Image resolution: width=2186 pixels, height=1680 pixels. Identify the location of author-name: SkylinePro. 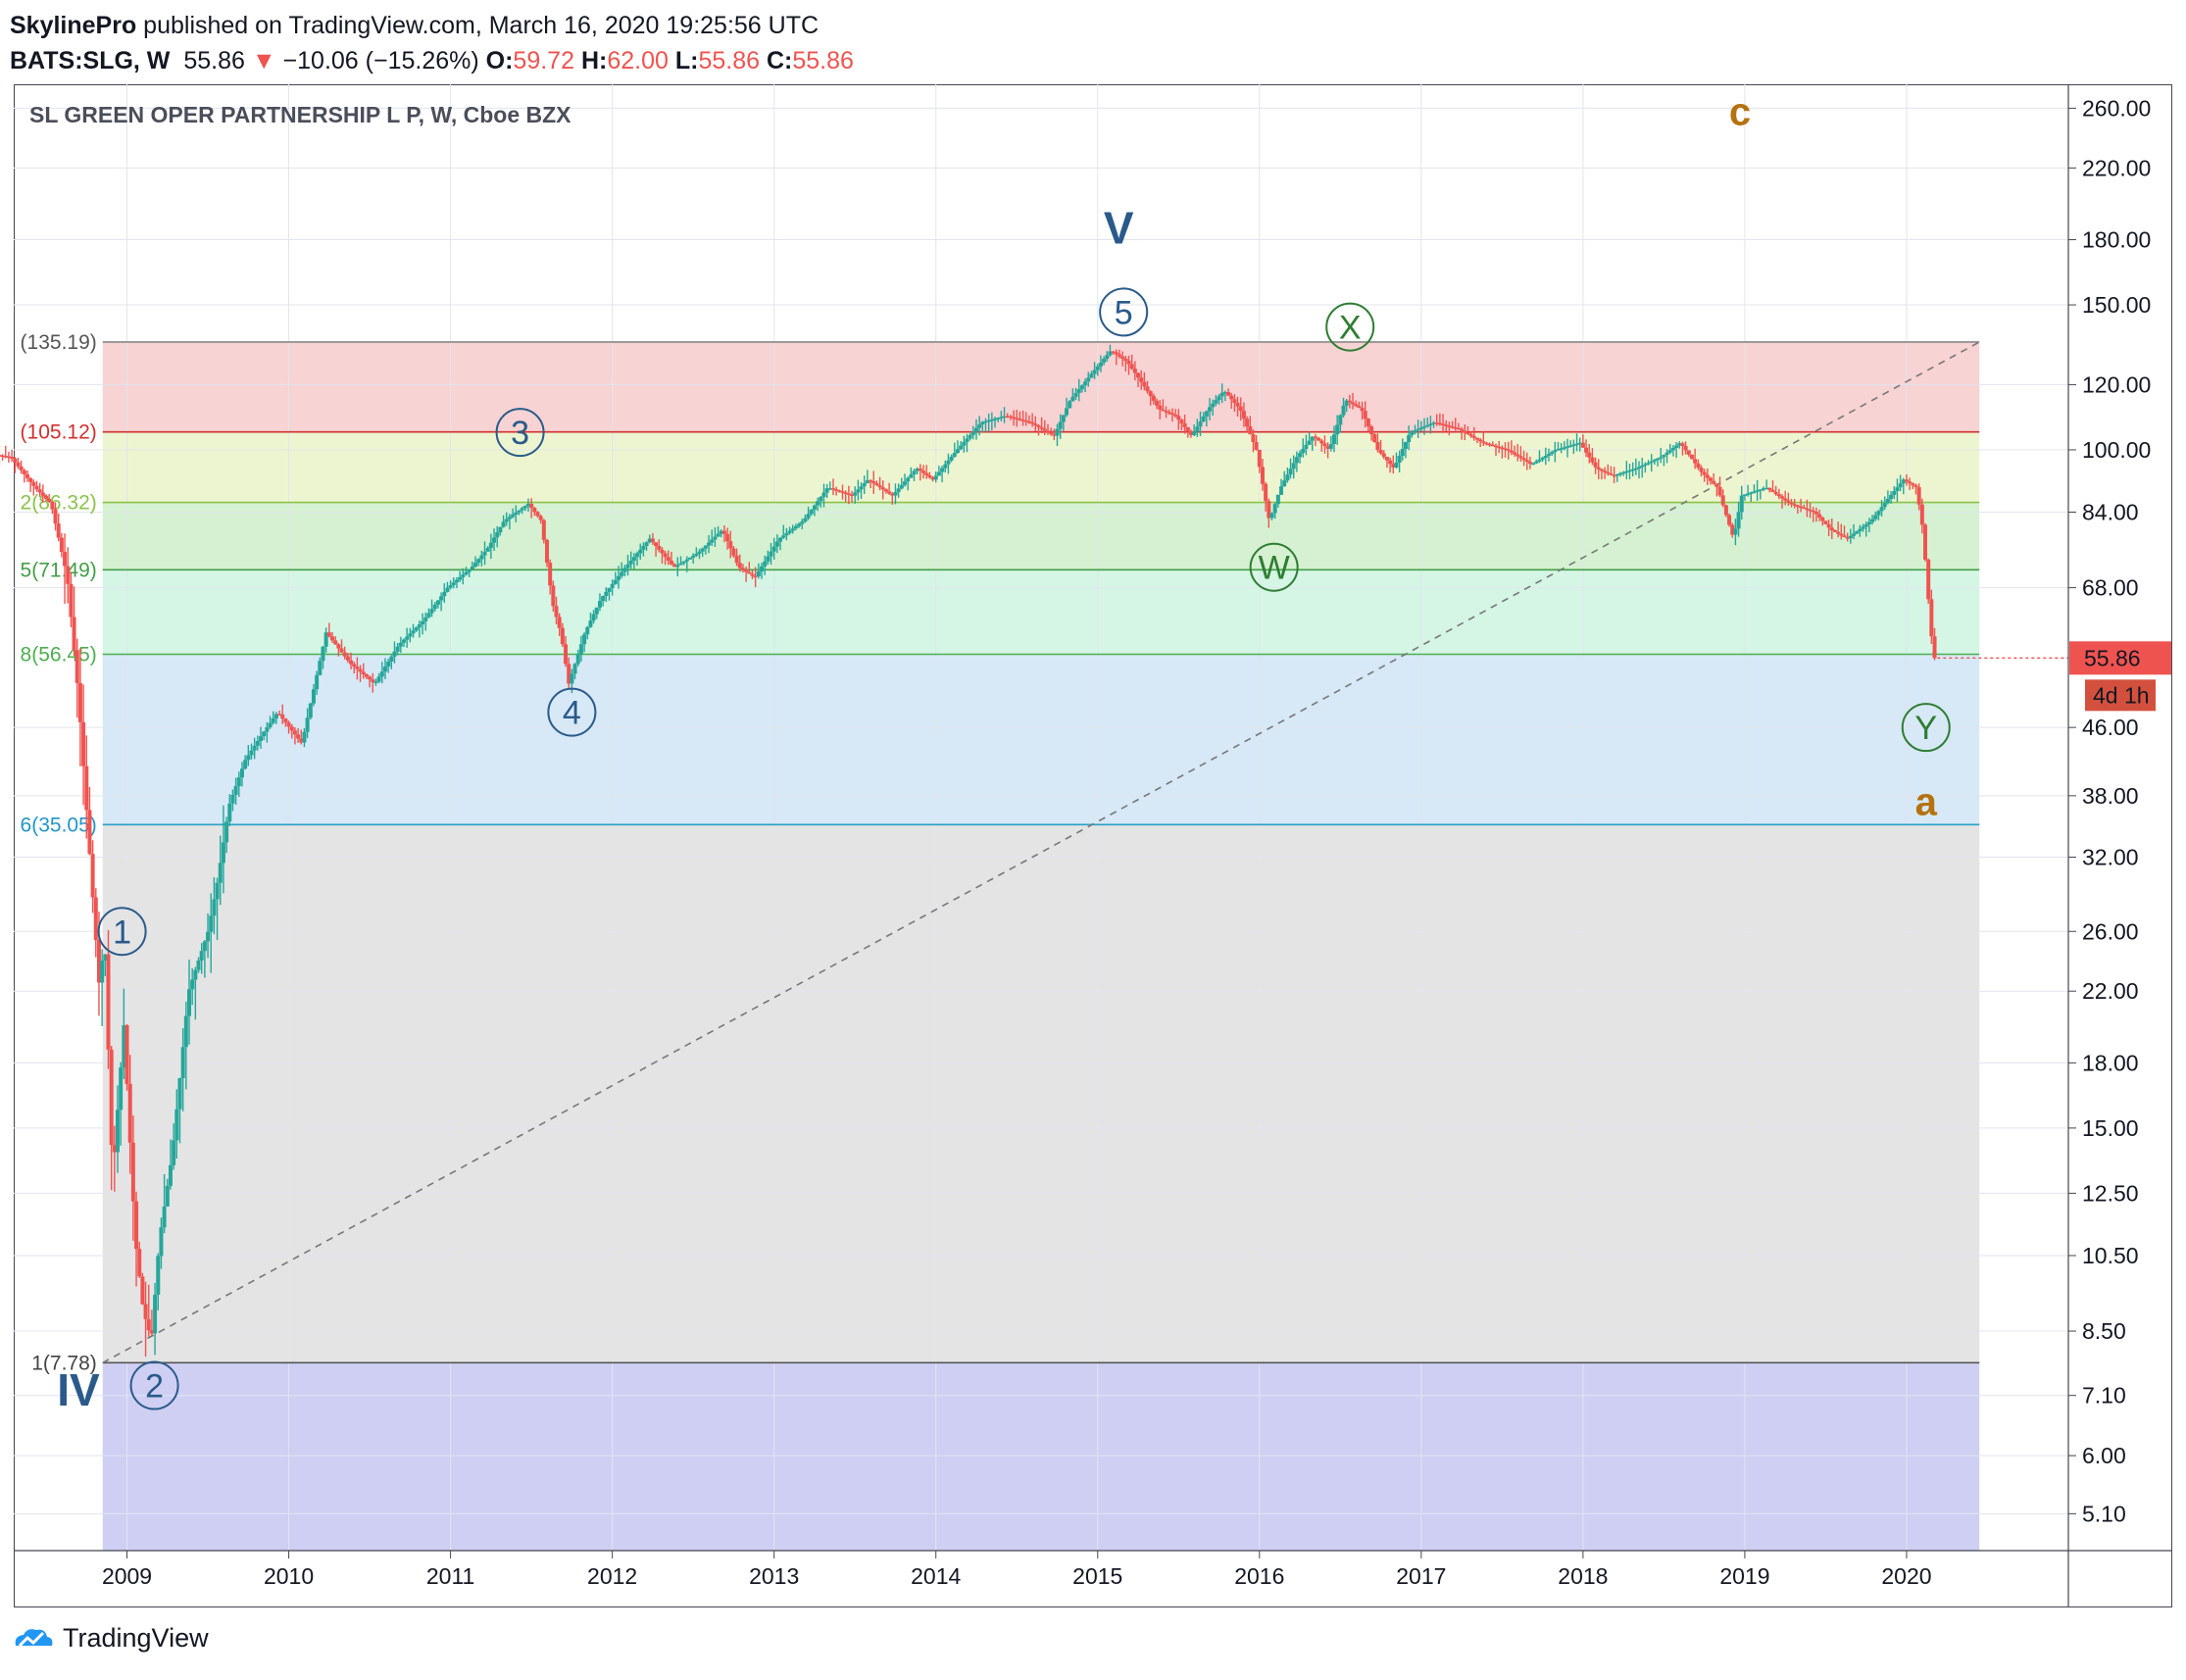
(74, 25).